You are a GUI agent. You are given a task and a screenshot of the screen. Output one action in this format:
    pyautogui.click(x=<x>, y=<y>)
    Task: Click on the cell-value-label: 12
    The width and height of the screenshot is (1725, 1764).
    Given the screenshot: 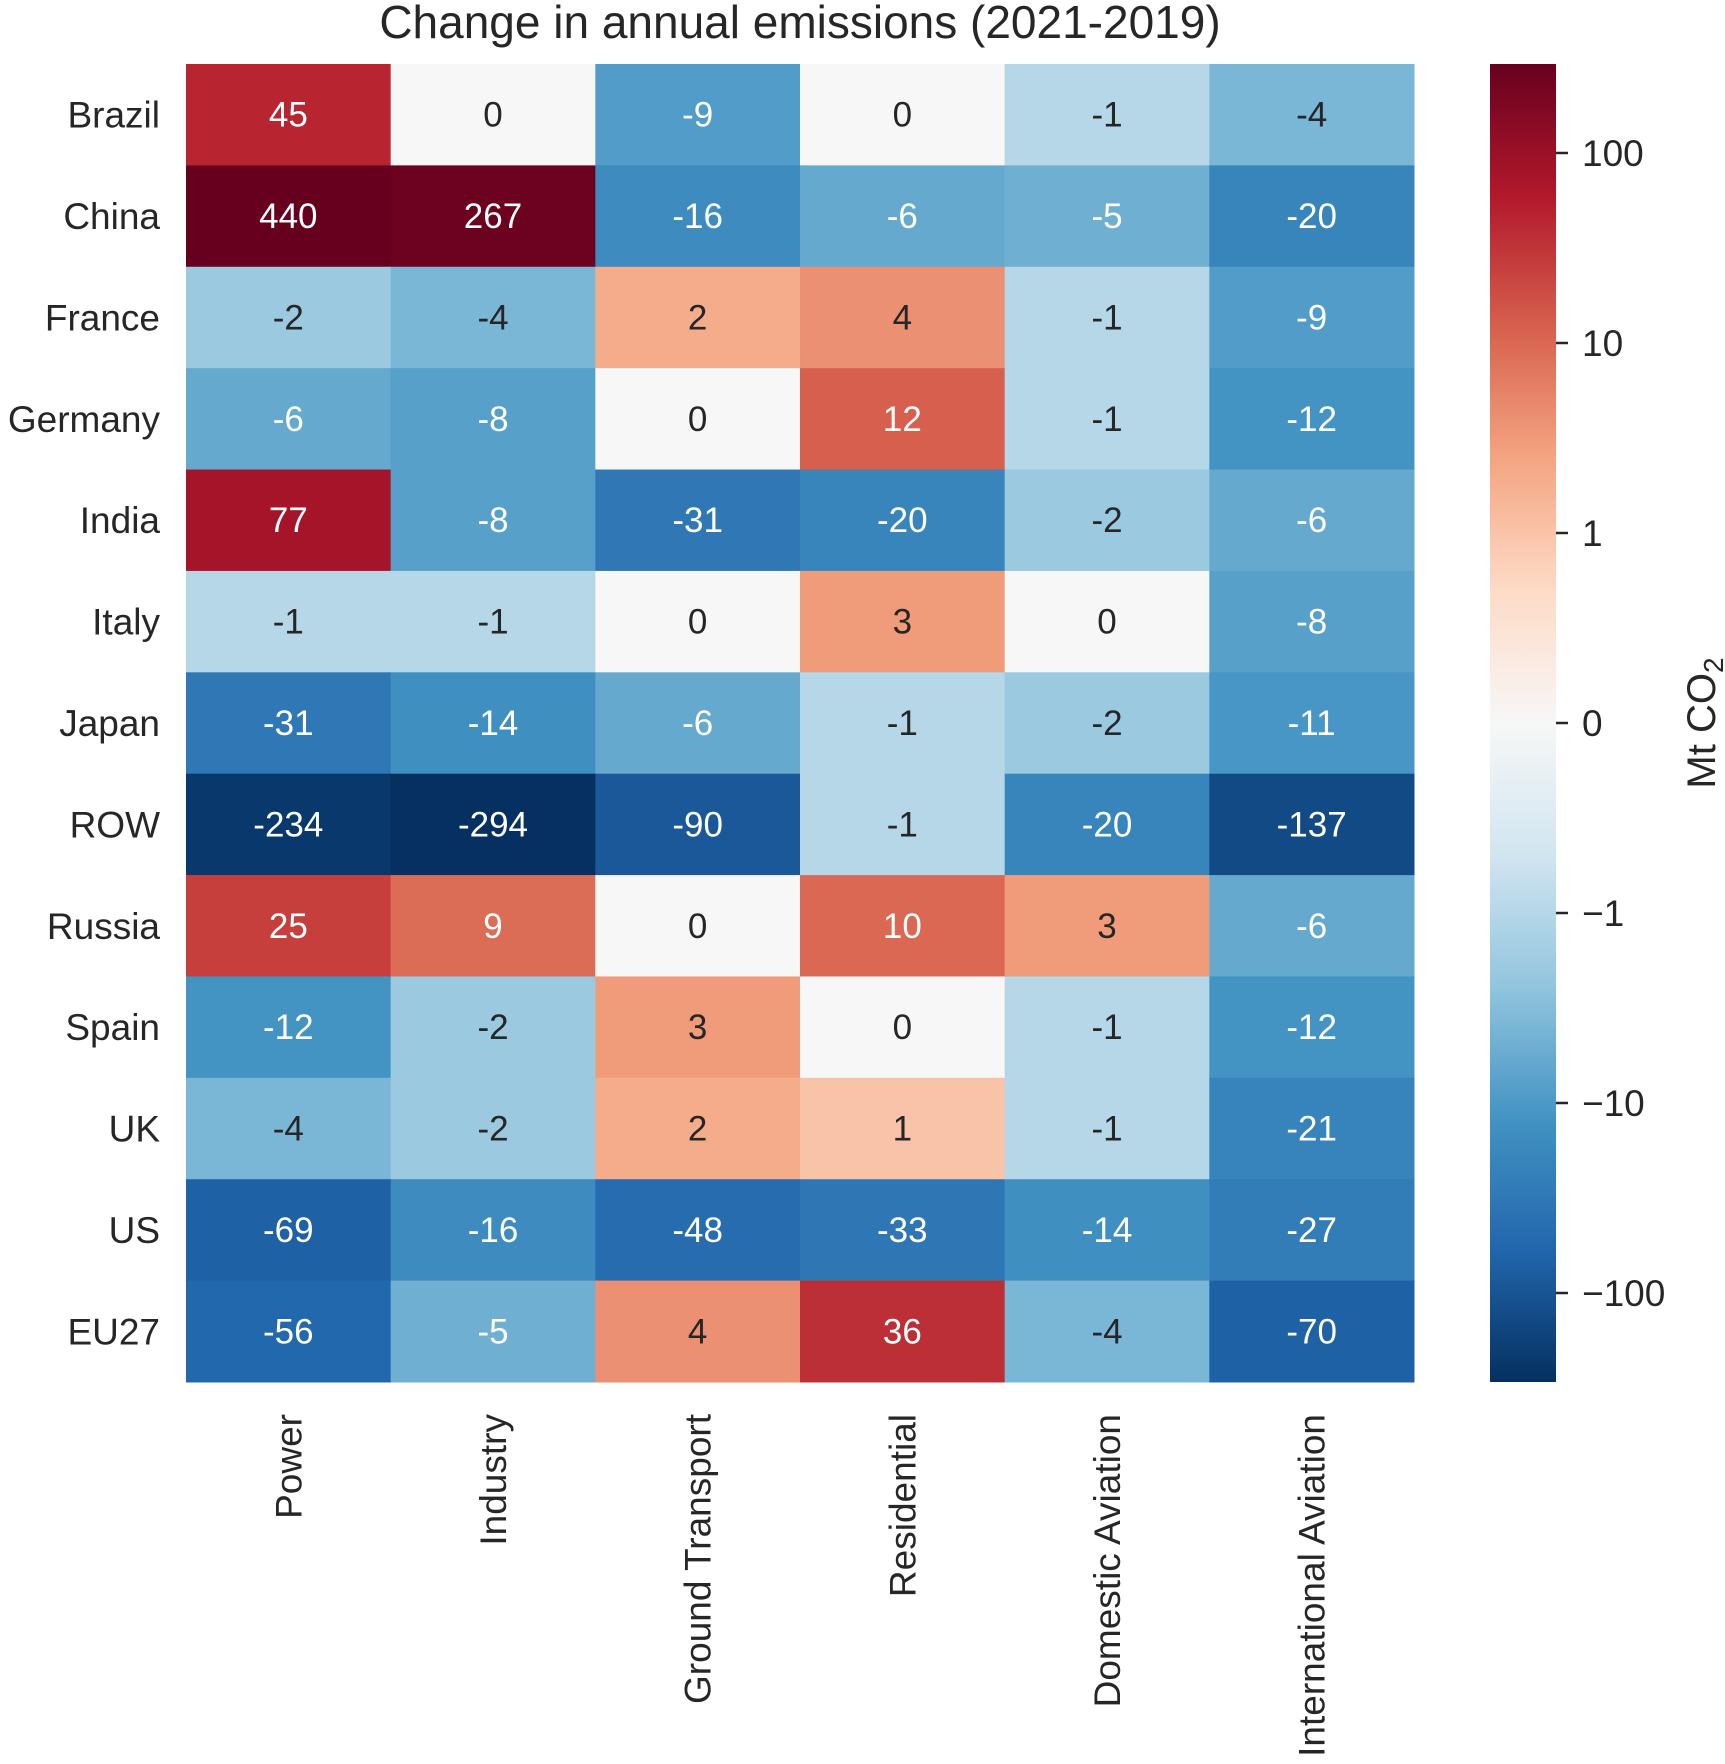 What is the action you would take?
    pyautogui.click(x=902, y=419)
    